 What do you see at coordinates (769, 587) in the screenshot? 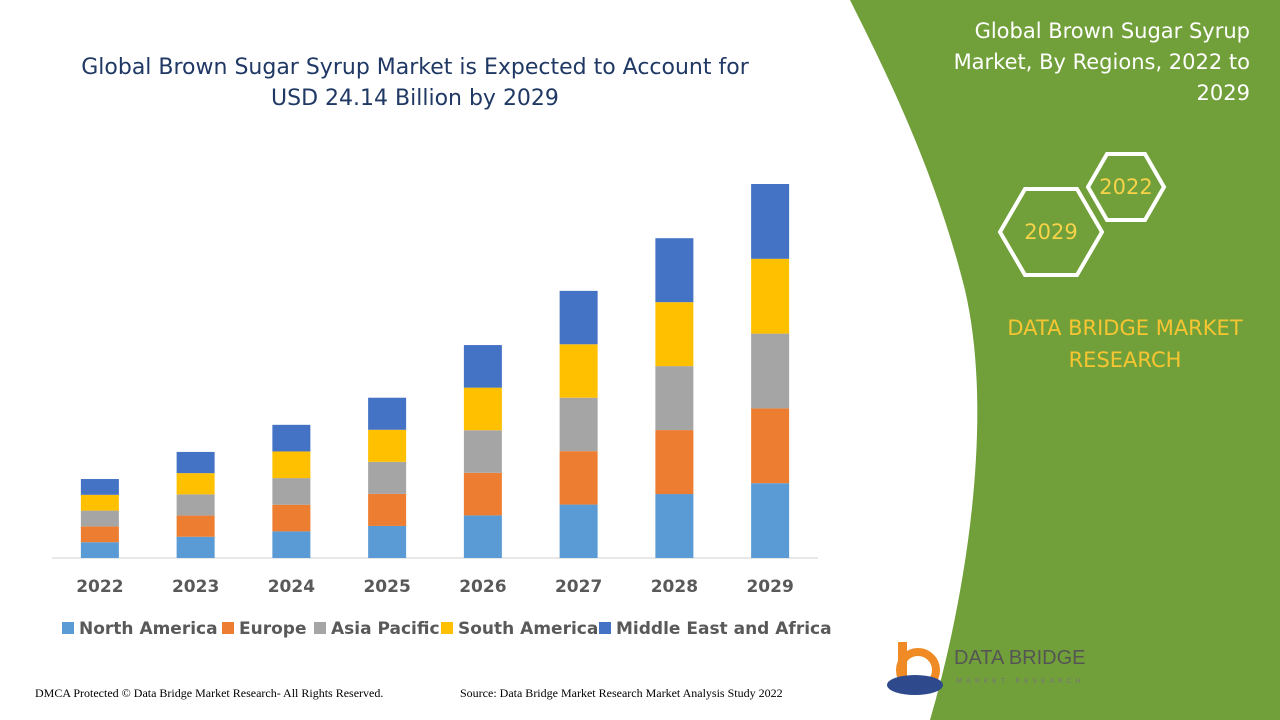
I see `x-tick-label: 2029` at bounding box center [769, 587].